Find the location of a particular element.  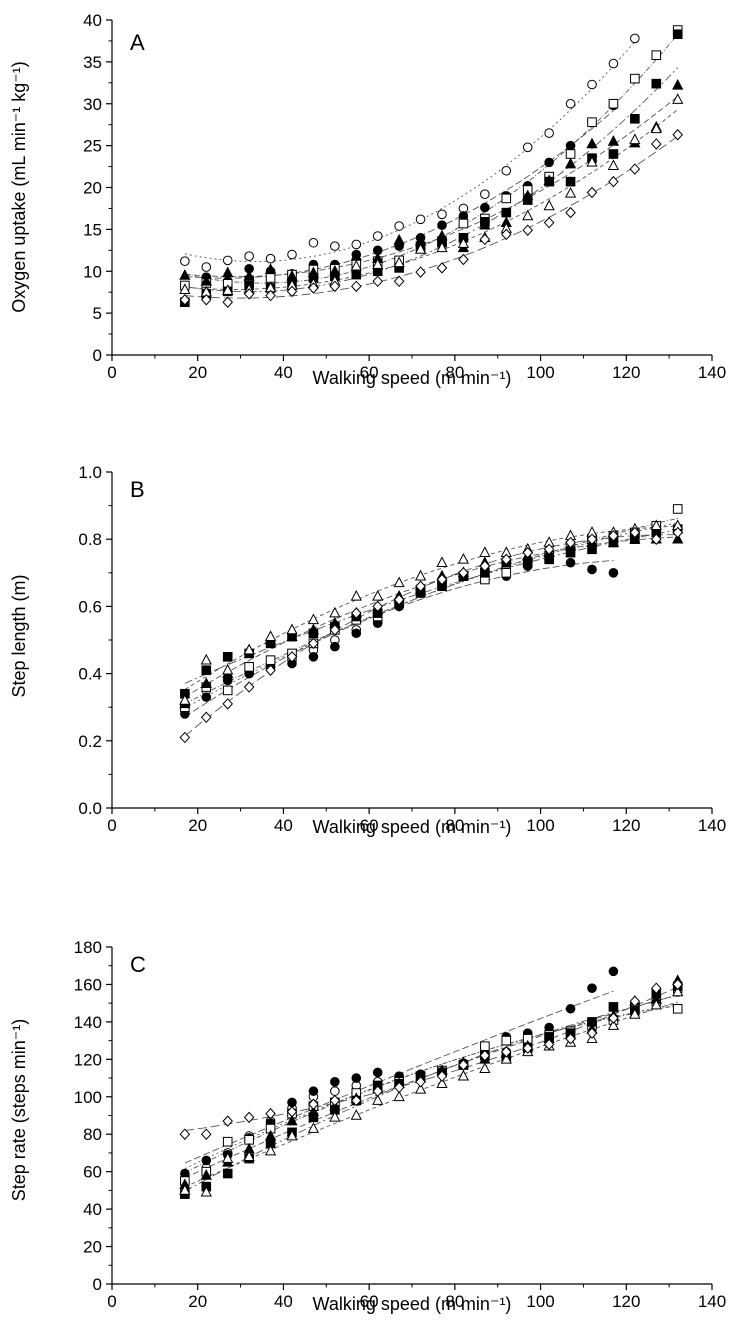

panel-c-trend-lines is located at coordinates (431, 1089).